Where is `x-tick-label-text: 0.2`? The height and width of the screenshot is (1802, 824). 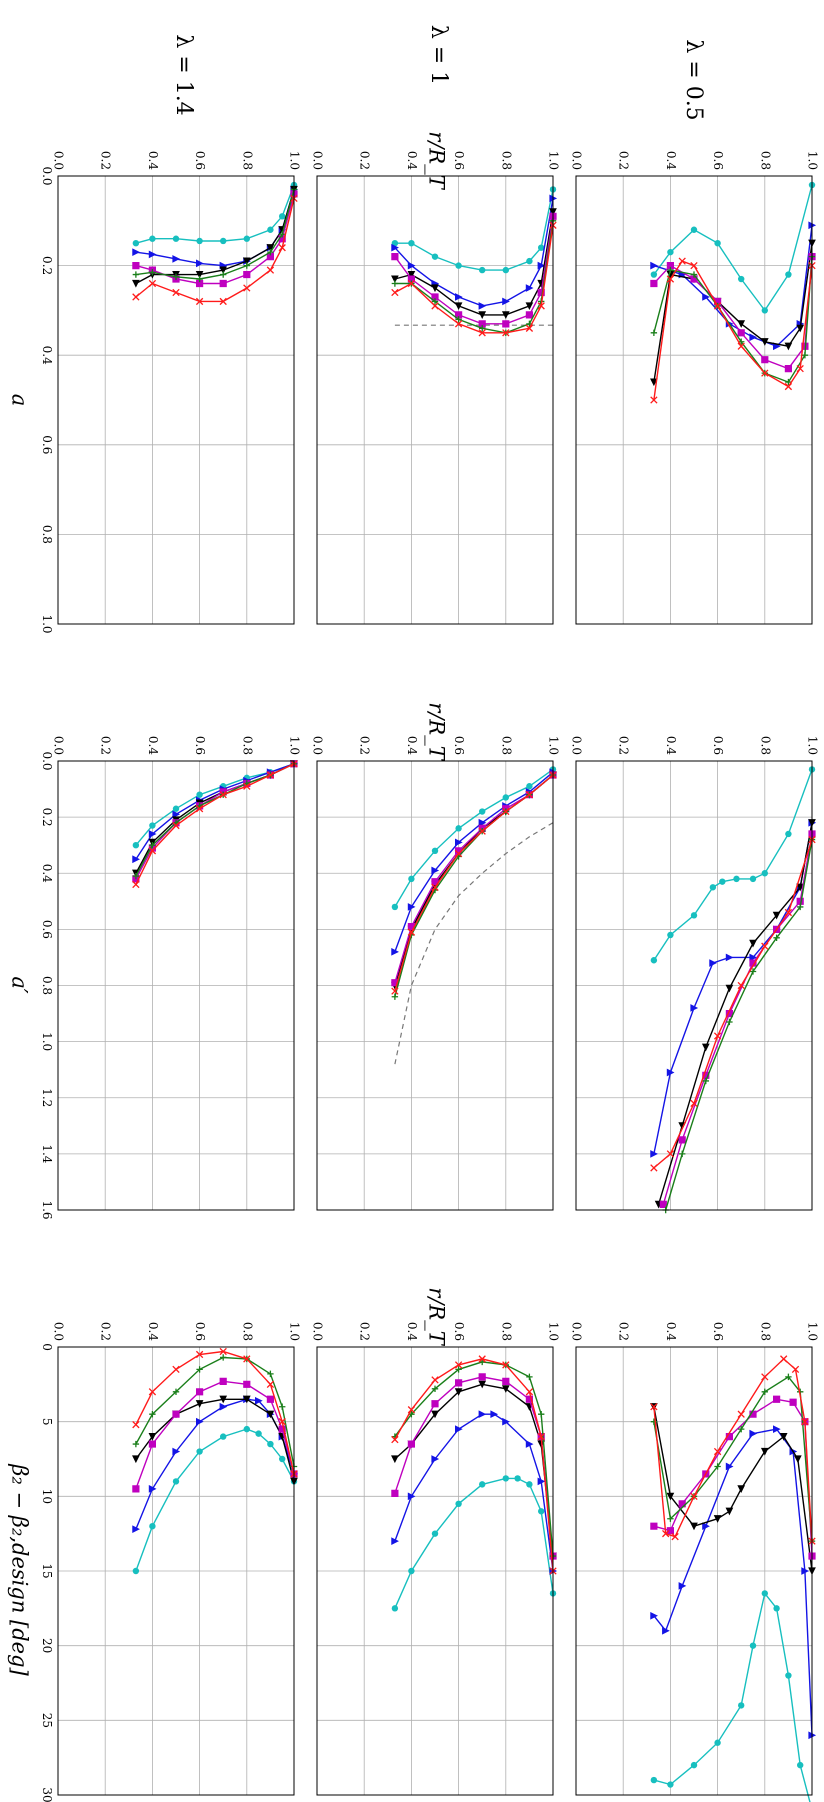
x-tick-label-text: 0.2 is located at coordinates (106, 745).